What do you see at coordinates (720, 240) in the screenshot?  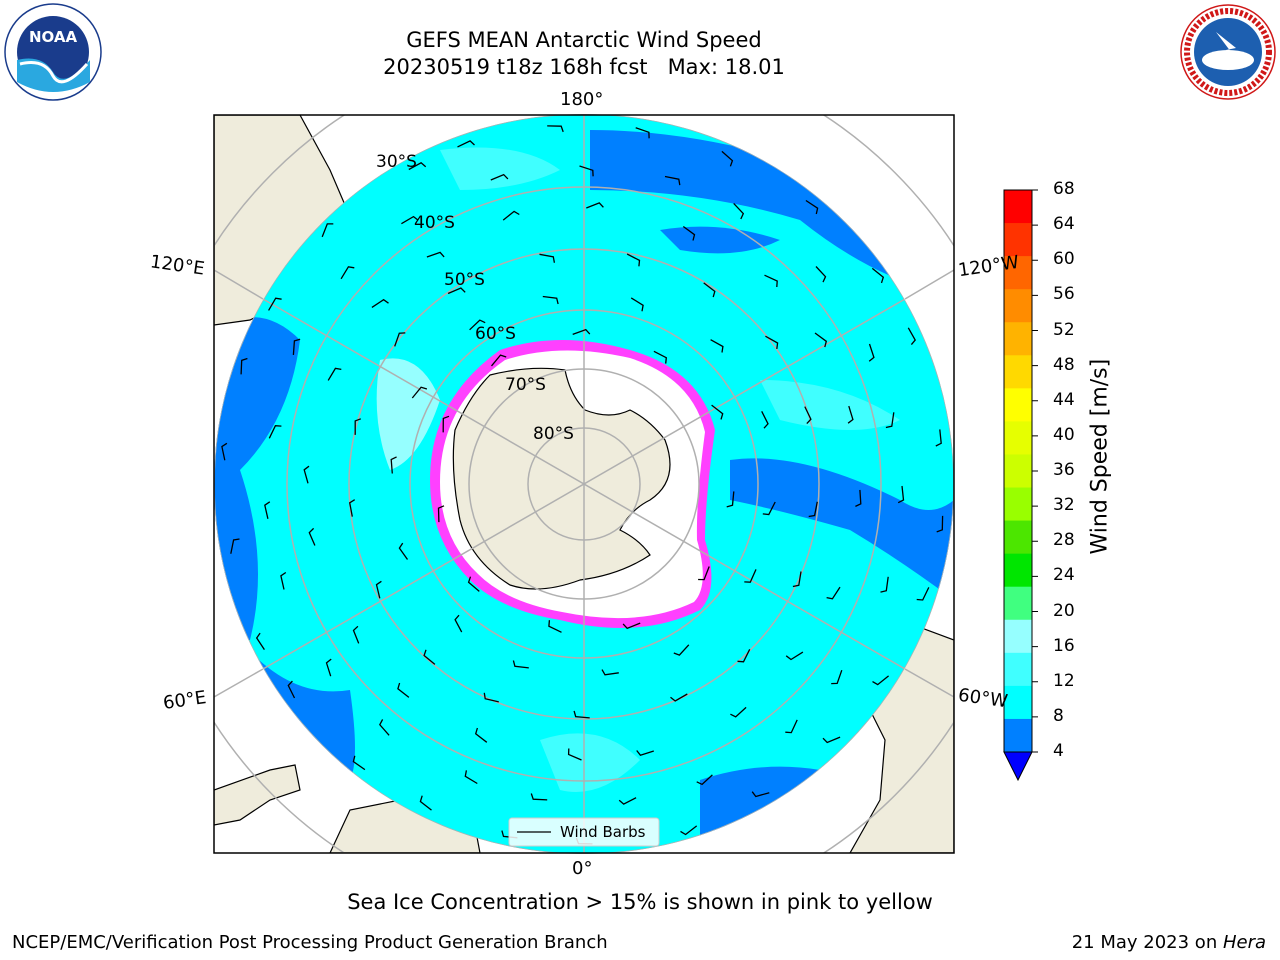 I see `zone-low-northeast` at bounding box center [720, 240].